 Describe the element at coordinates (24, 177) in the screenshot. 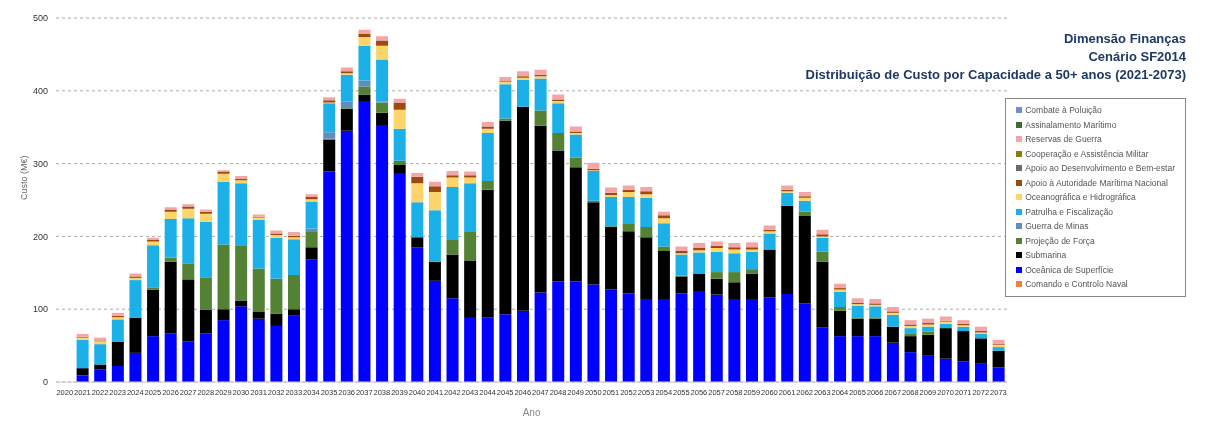

I see `y-axis-title: Custo (M€)` at that location.